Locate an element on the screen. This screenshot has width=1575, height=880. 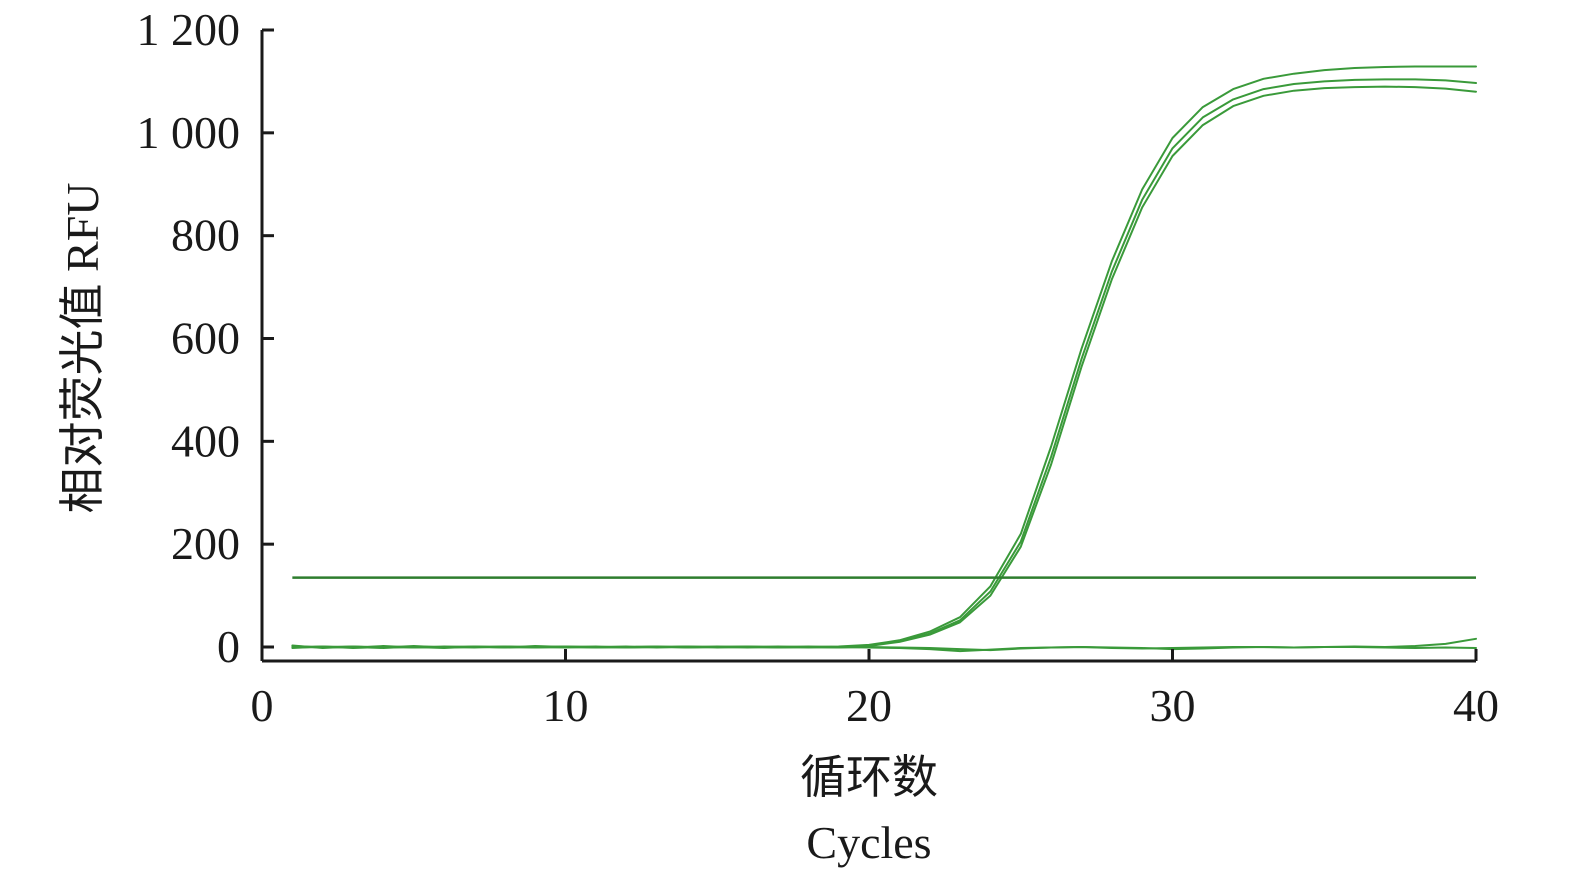
y-axis-ticks: 0 200 400 600 800 1 000 1 200 is located at coordinates (205, 338).